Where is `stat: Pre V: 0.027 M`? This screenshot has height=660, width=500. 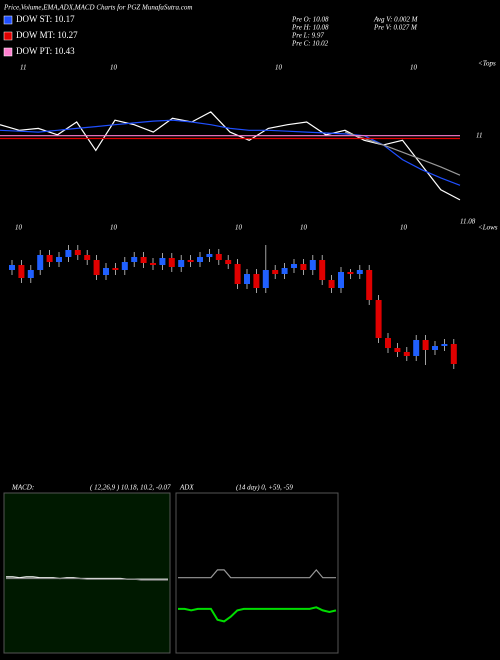 stat: Pre V: 0.027 M is located at coordinates (395, 28).